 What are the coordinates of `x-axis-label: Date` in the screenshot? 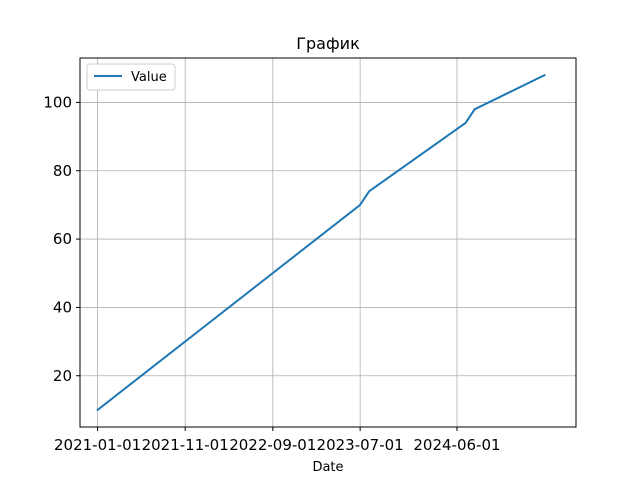 It's located at (327, 467).